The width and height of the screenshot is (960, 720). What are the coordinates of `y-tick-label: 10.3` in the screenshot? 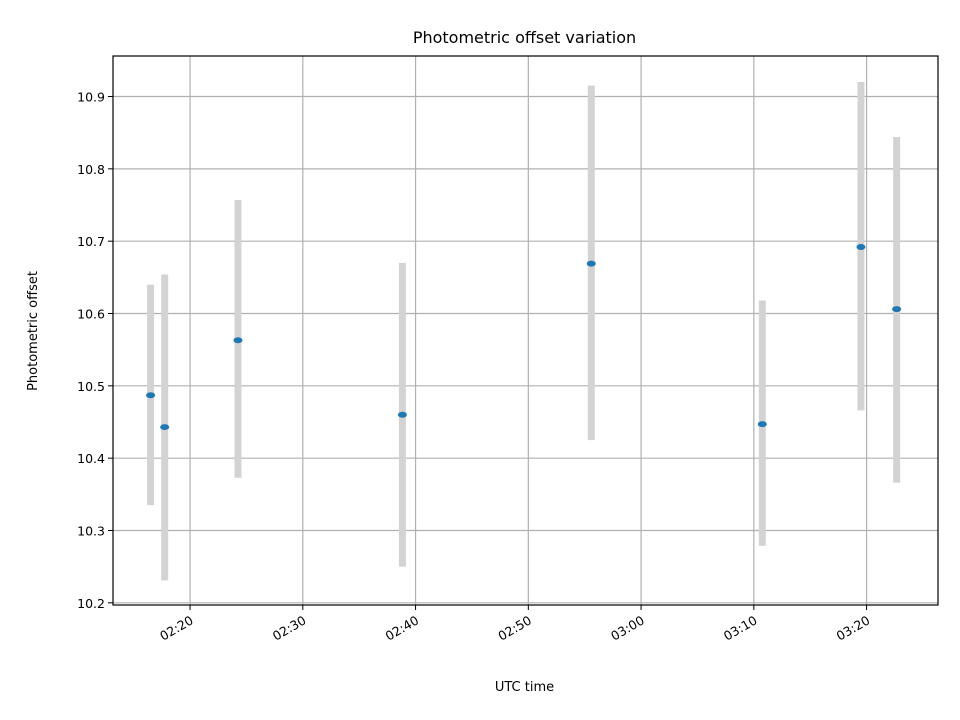 It's located at (91, 530).